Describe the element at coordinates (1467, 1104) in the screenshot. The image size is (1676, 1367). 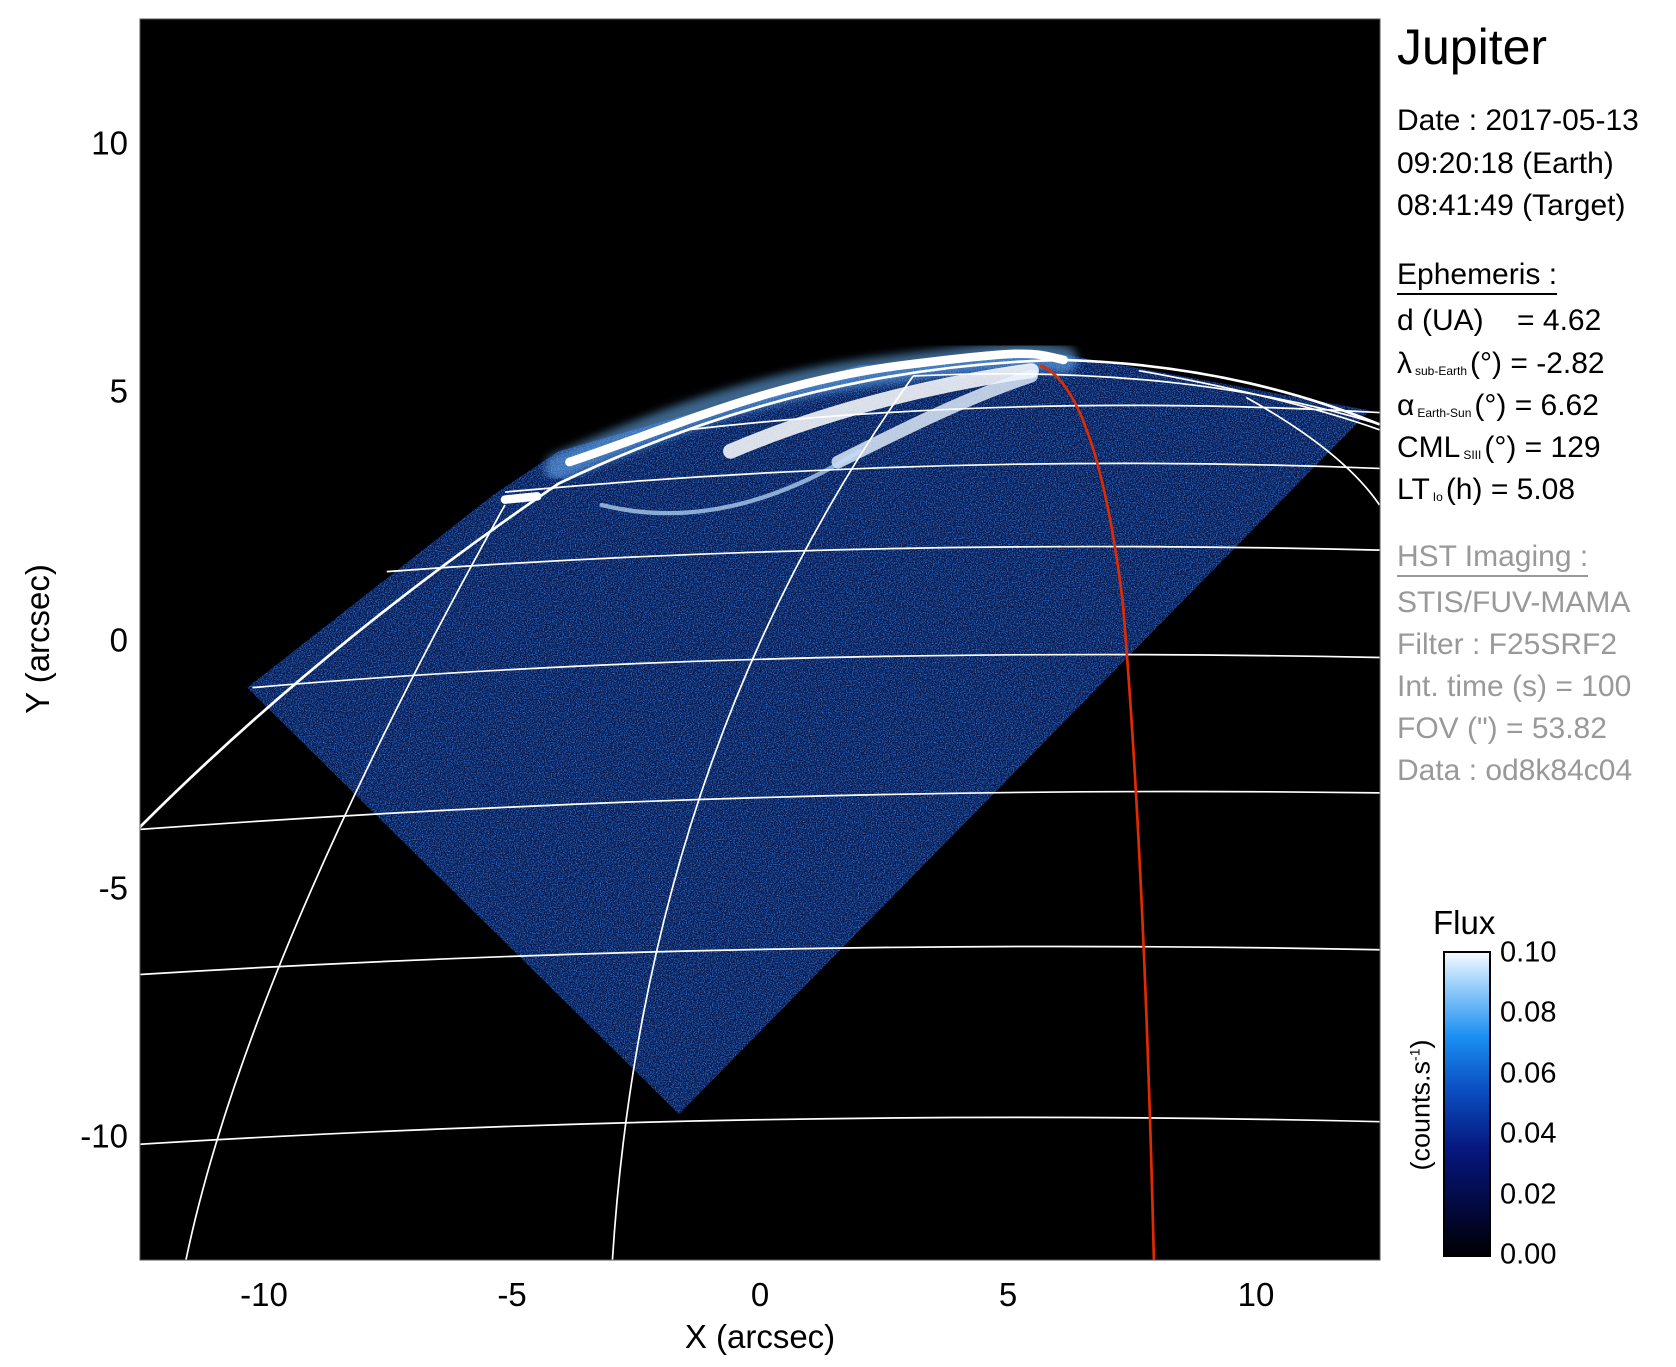
I see `colorbar` at that location.